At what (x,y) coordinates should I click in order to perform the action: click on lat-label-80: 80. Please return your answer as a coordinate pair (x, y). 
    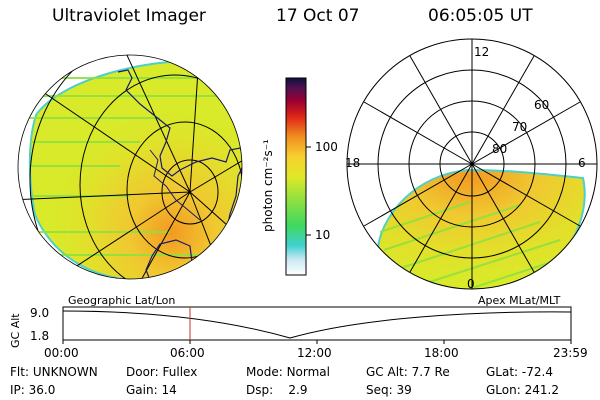
    Looking at the image, I should click on (500, 149).